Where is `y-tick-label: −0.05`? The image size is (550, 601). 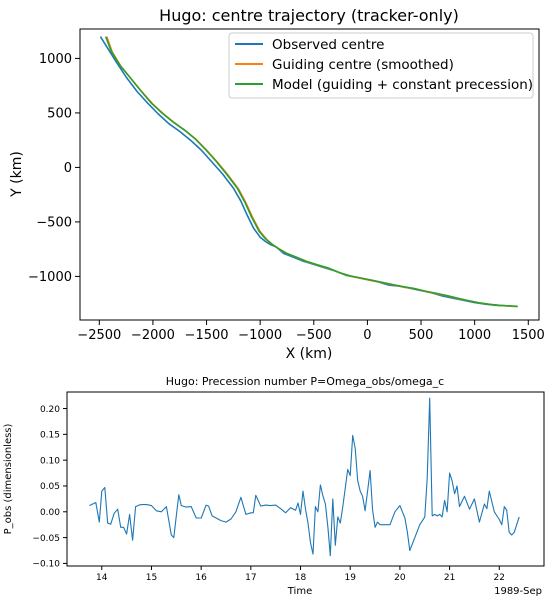 y-tick-label: −0.05 is located at coordinates (46, 539).